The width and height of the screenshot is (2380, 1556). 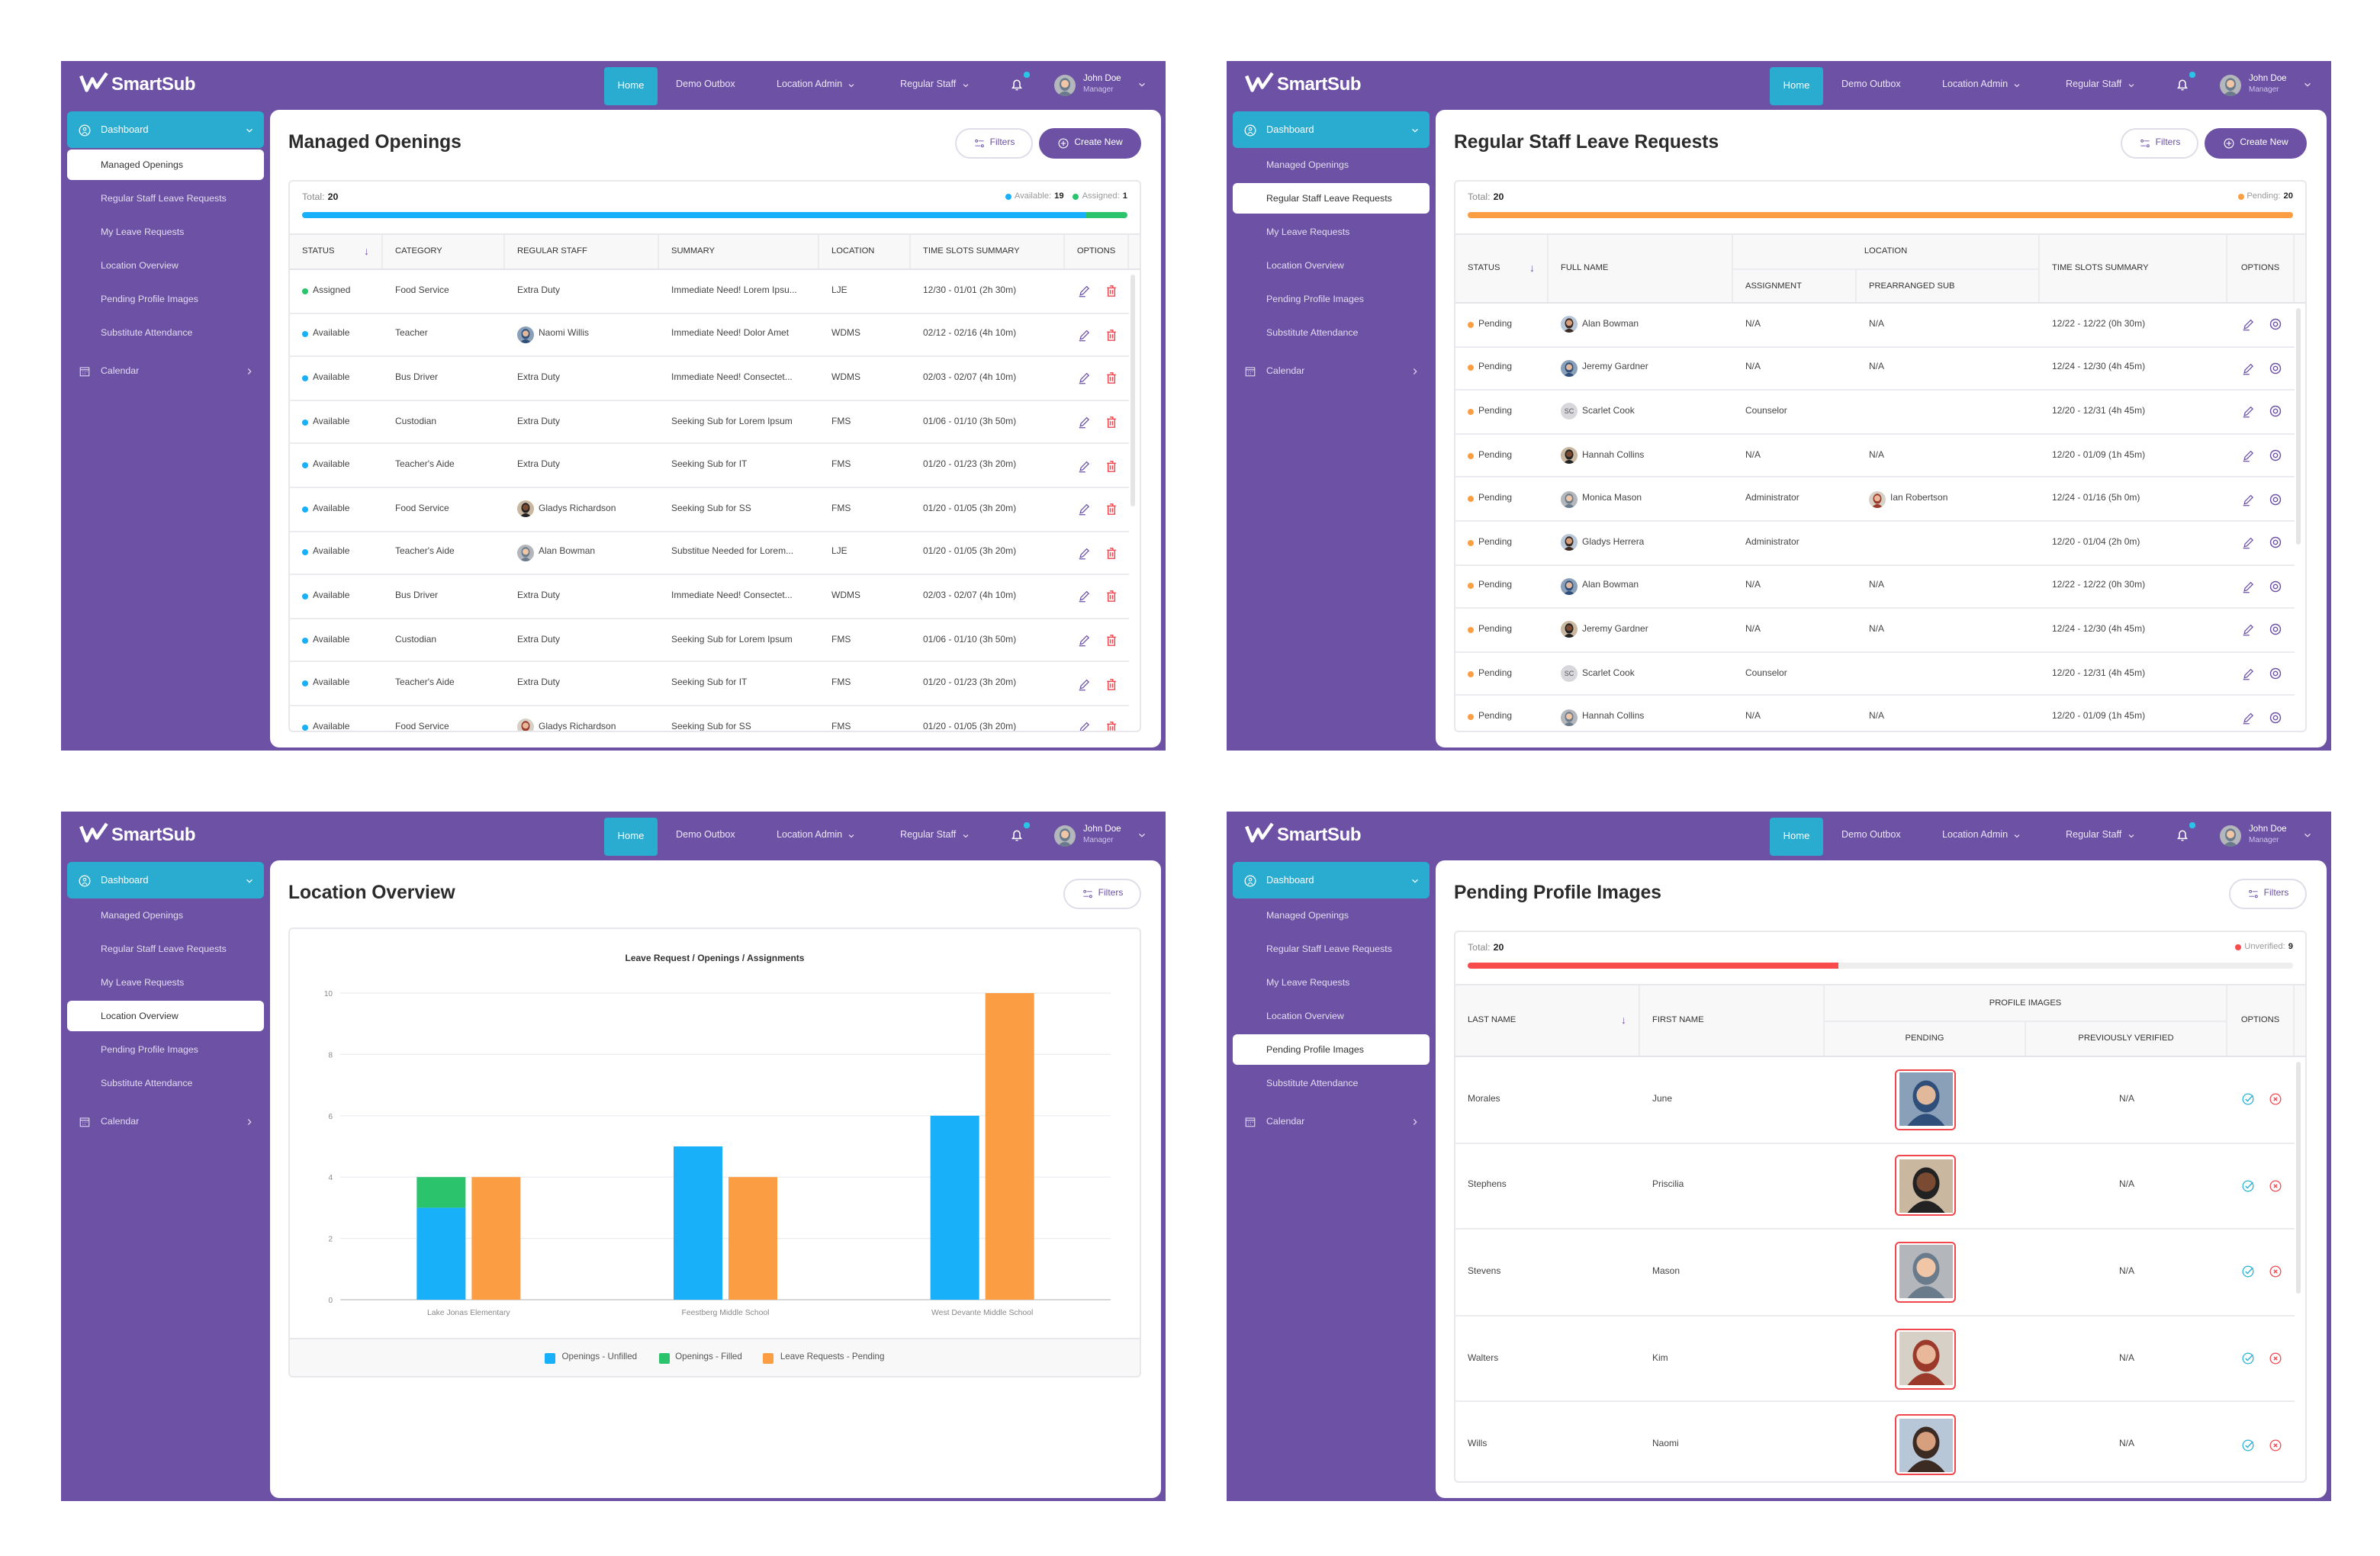 I want to click on table-row: Stevens Mason N/A, so click(x=1875, y=1273).